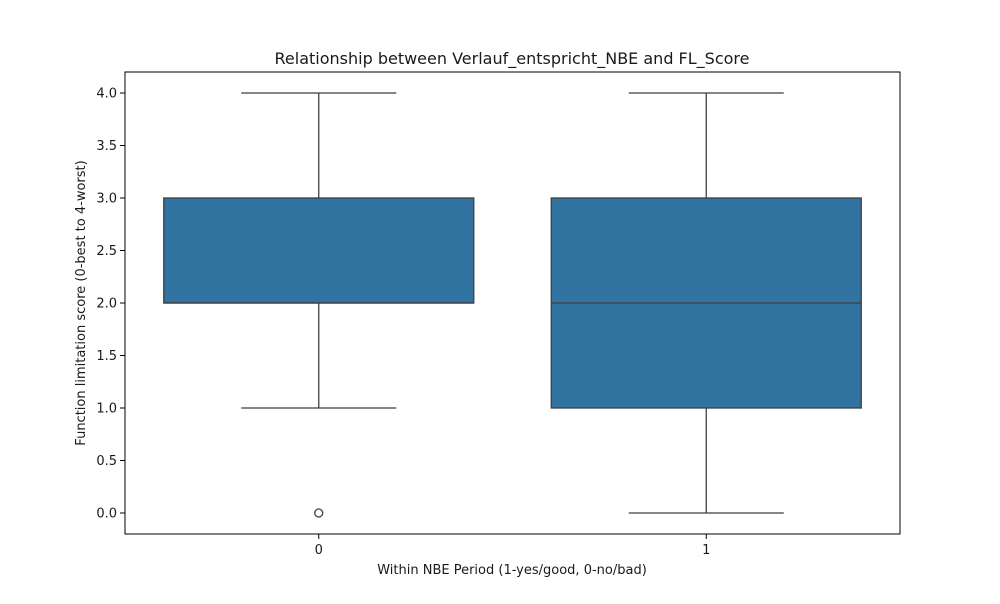  What do you see at coordinates (106, 146) in the screenshot?
I see `y-tick-label: 3.5` at bounding box center [106, 146].